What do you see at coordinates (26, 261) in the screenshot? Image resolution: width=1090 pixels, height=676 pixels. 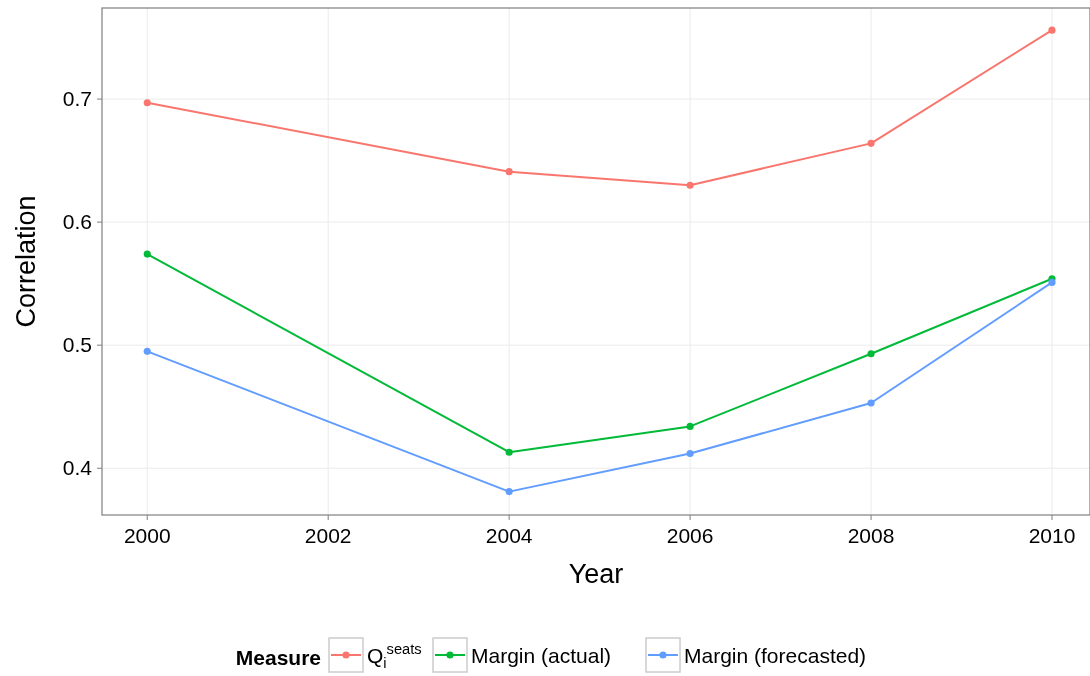 I see `y-axis-title: Correlation` at bounding box center [26, 261].